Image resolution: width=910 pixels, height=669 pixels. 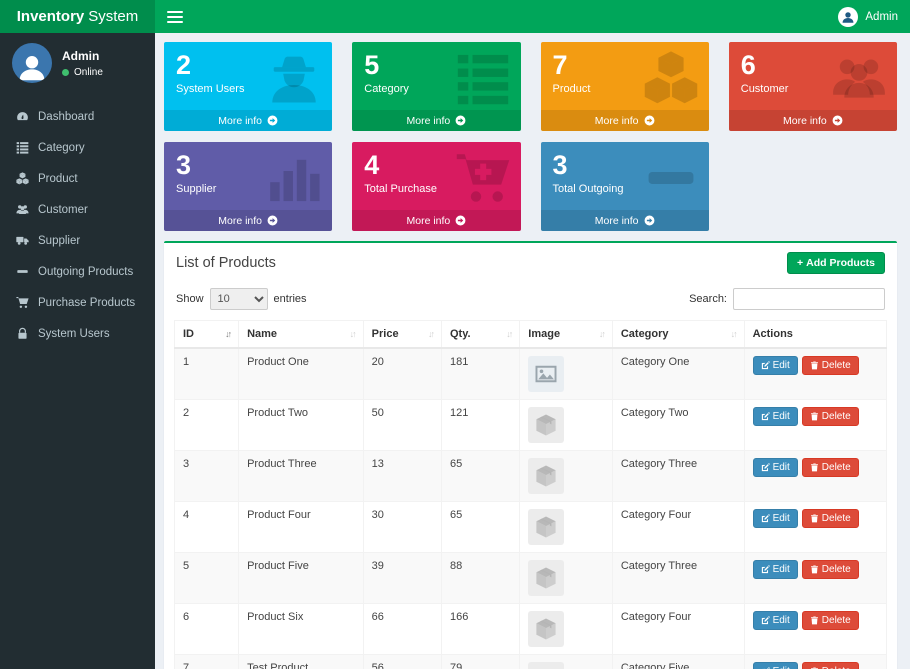 What do you see at coordinates (301, 629) in the screenshot?
I see `cell-name: Product Six` at bounding box center [301, 629].